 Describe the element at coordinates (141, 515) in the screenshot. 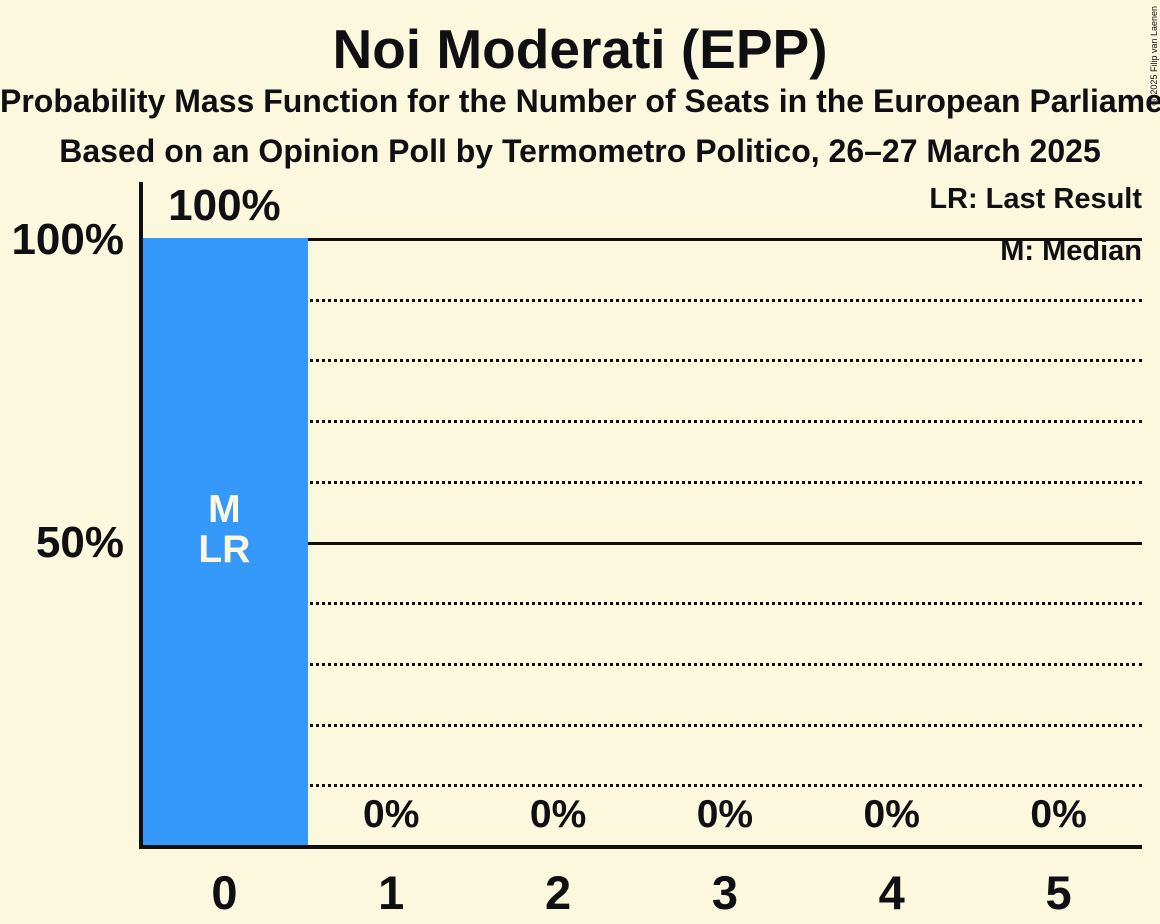

I see `y-axis-line` at that location.